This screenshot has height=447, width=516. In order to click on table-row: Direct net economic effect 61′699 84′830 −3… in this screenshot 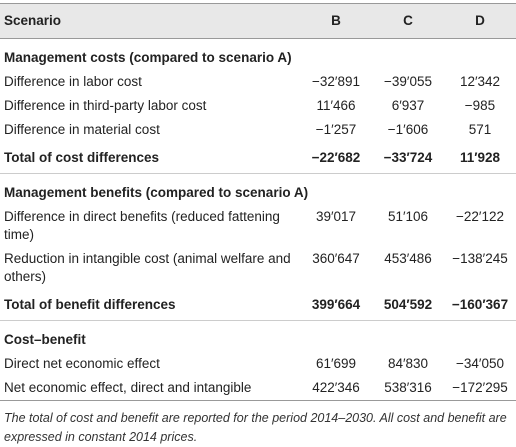, I will do `click(258, 364)`.